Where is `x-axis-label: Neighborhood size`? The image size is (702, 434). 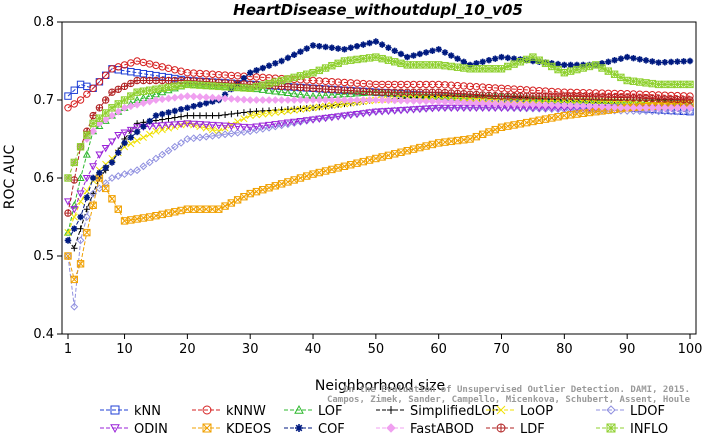
x-axis-label: Neighborhood size is located at coordinates (380, 386).